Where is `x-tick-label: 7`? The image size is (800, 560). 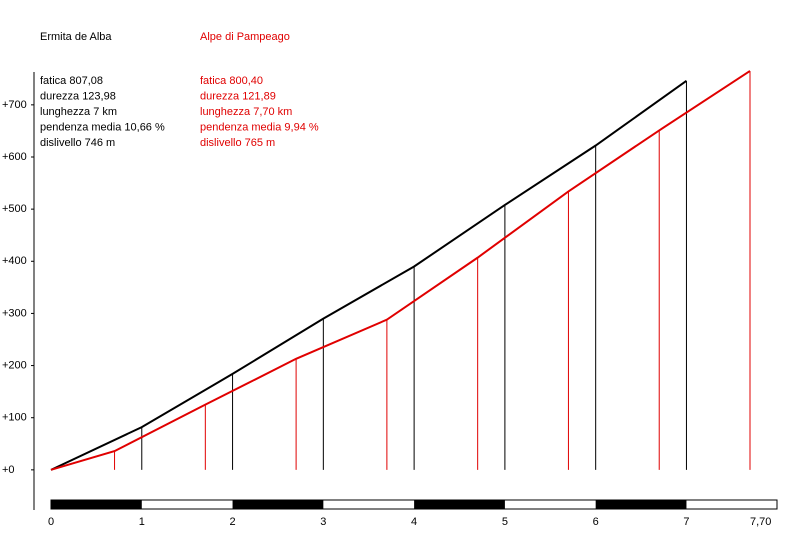 x-tick-label: 7 is located at coordinates (686, 522).